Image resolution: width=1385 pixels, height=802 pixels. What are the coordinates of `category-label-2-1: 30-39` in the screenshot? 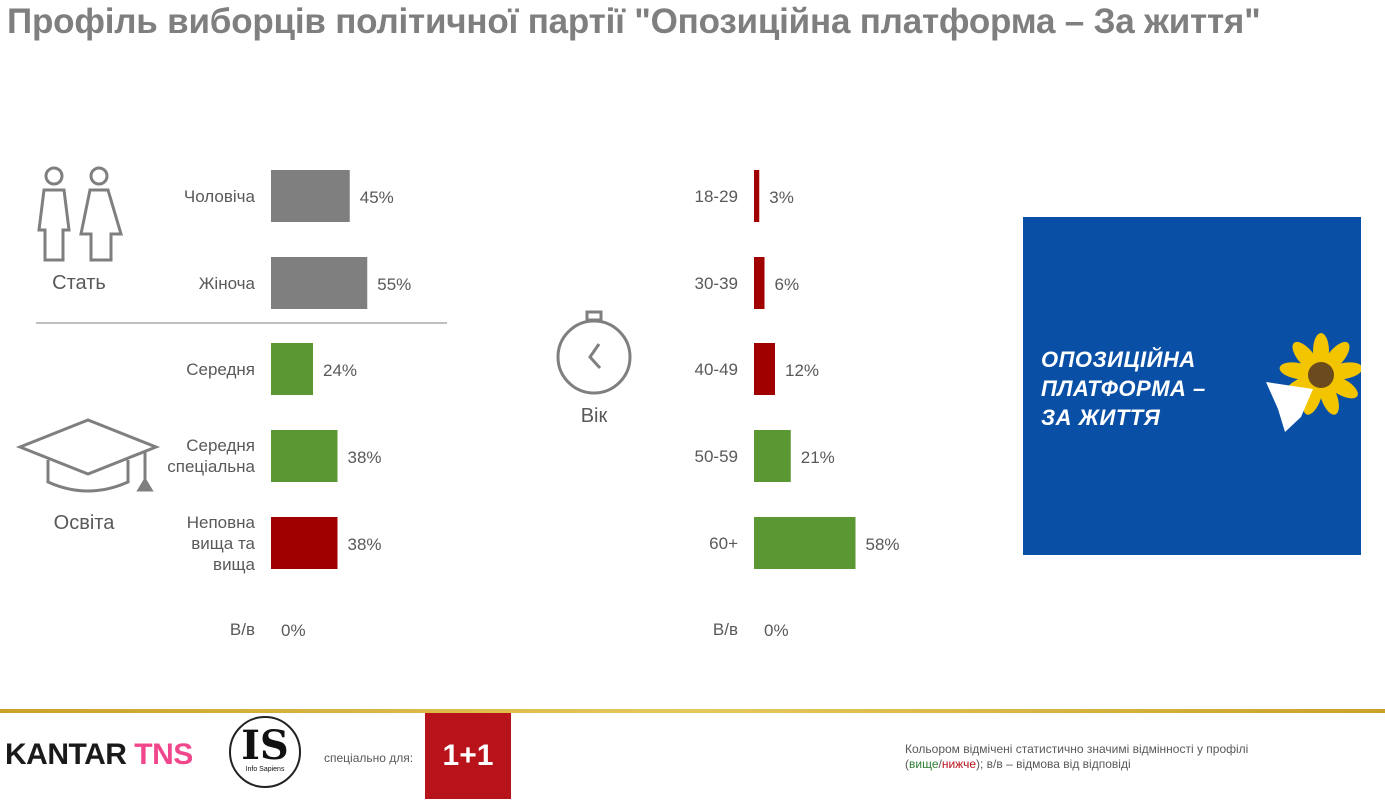 It's located at (716, 283).